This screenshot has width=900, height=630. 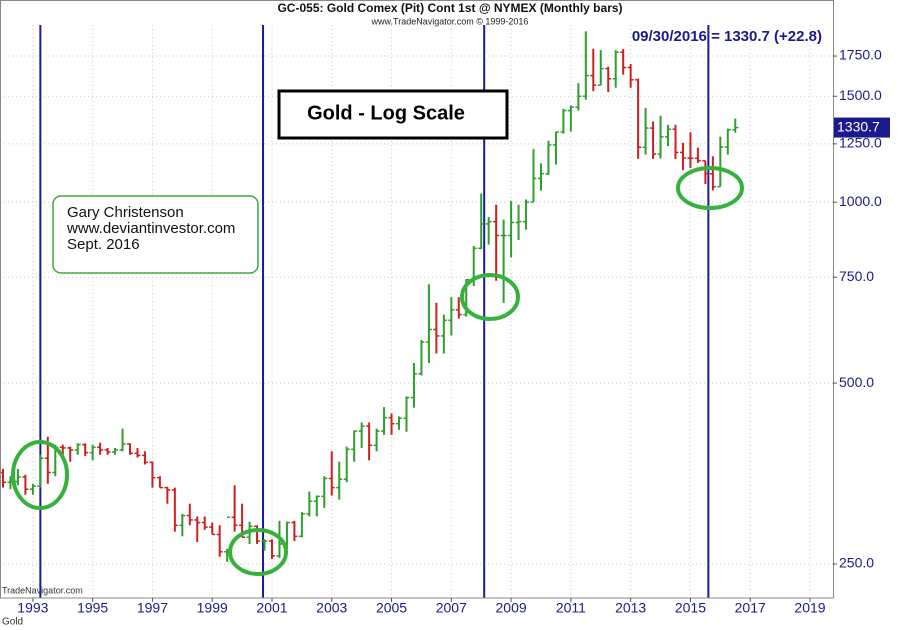 I want to click on y-tick-label: 1750.0, so click(x=860, y=55).